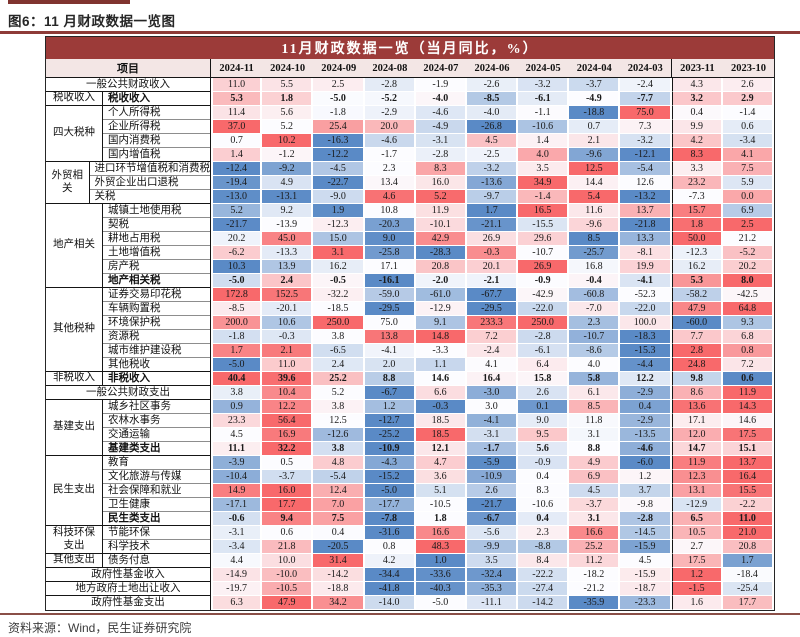 The height and width of the screenshot is (637, 800). I want to click on data-cell: -0.3, so click(441, 407).